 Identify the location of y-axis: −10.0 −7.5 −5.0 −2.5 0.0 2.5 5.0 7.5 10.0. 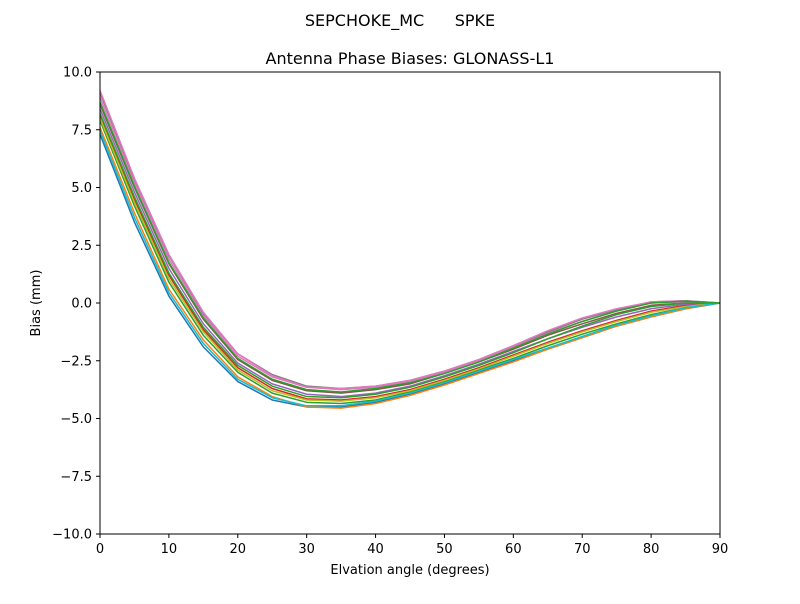
(76, 304).